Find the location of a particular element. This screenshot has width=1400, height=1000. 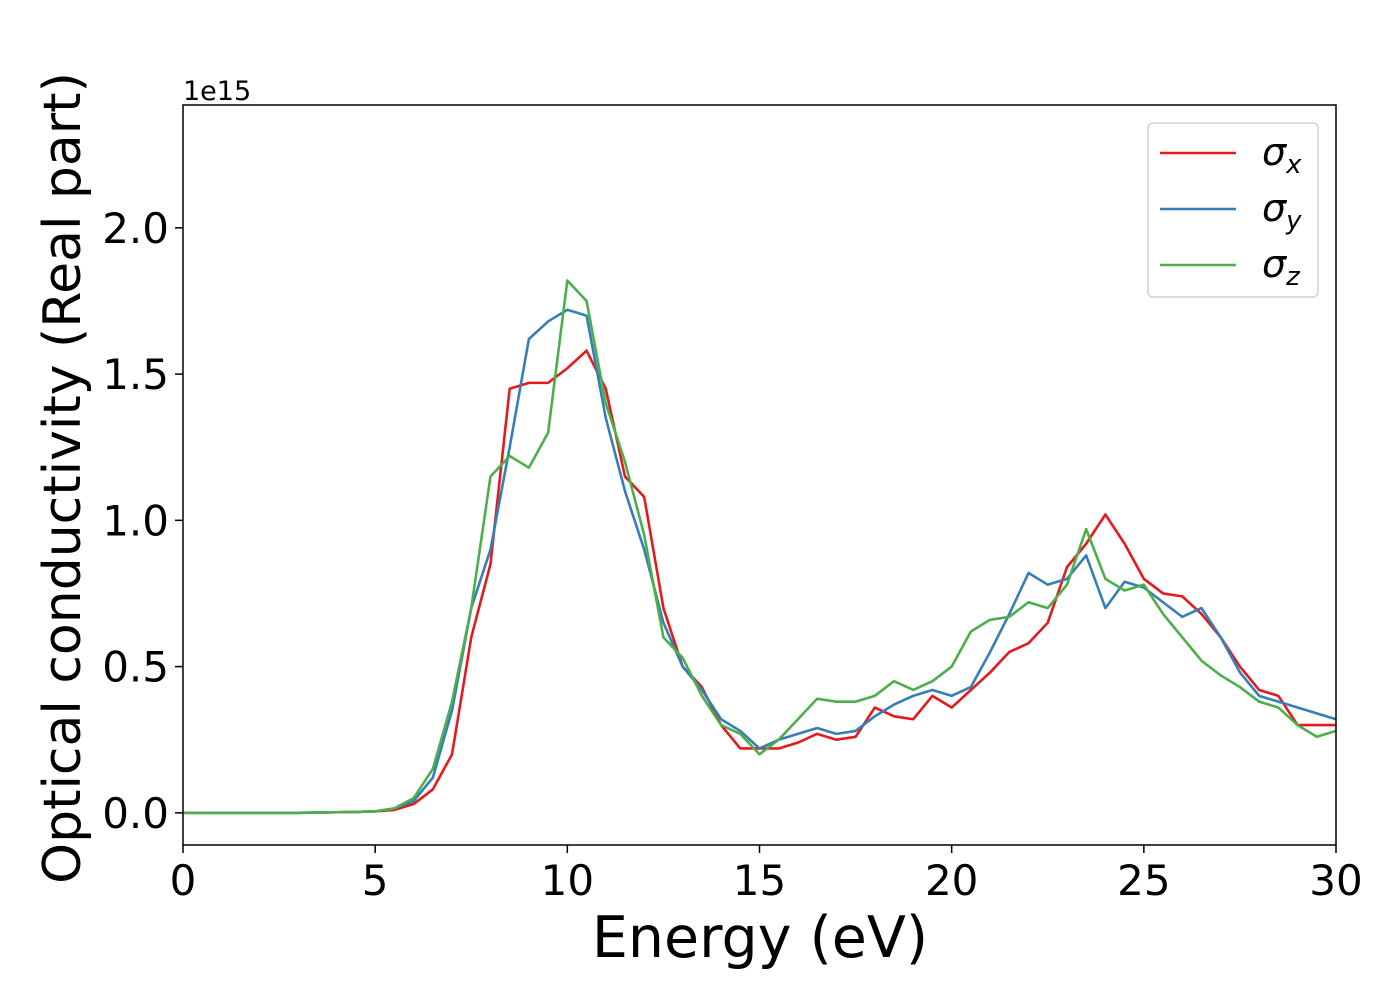

legend-label: σx is located at coordinates (1282, 155).